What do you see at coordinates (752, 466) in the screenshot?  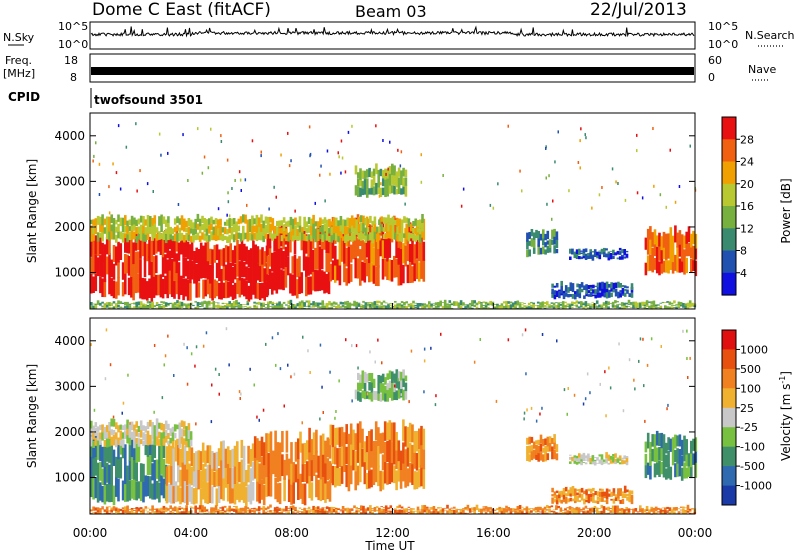 I see `colorbar-tick-label: -500` at bounding box center [752, 466].